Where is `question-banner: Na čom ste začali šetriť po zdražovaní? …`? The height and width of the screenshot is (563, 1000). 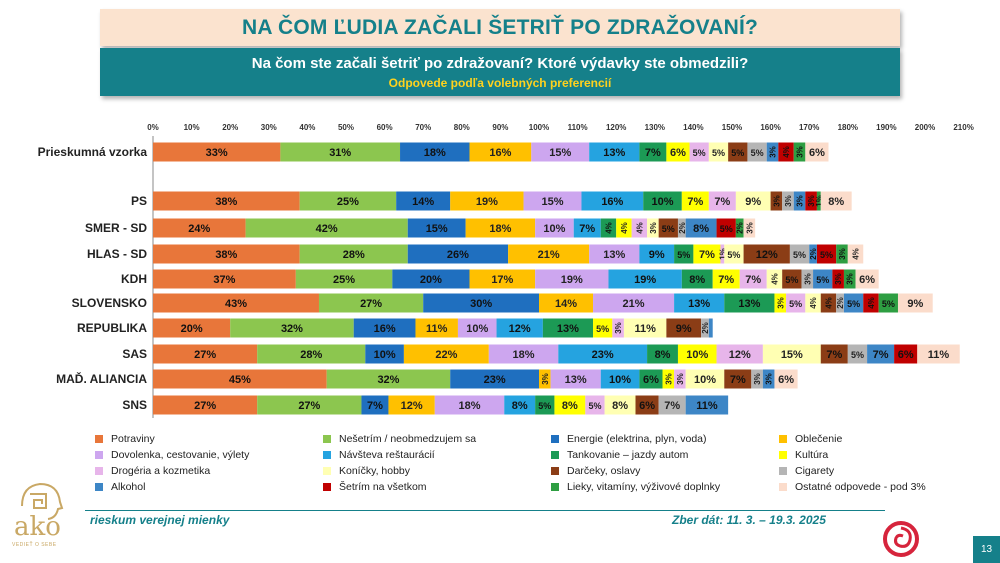
question-banner: Na čom ste začali šetriť po zdražovaní? … is located at coordinates (500, 72).